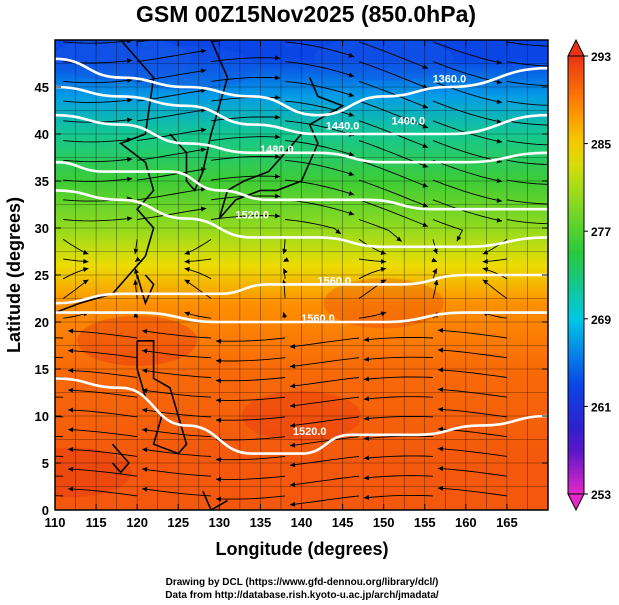  I want to click on x-tick-label: 160, so click(466, 522).